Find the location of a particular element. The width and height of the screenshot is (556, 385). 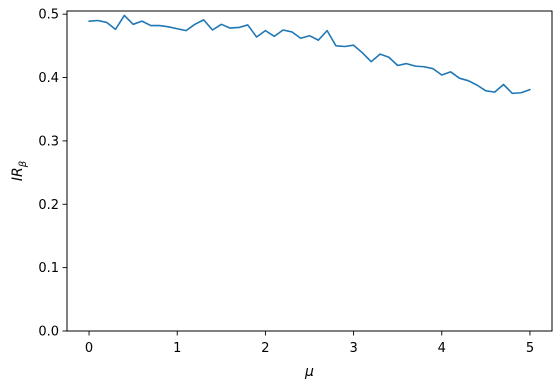

x-axis-ticks: 0 1 2 3 4 5 is located at coordinates (309, 343).